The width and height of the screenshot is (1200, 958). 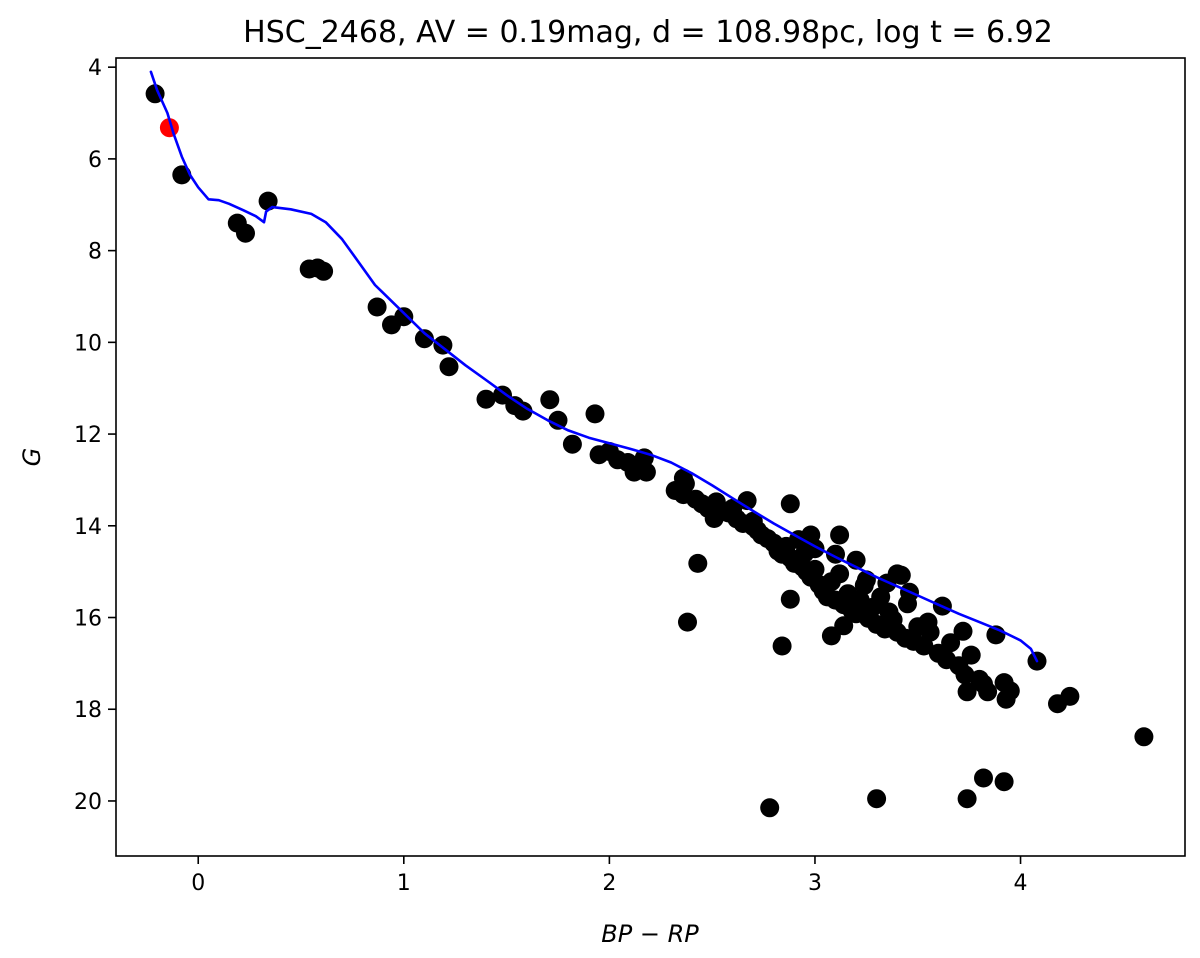 I want to click on y-tick-label: 4, so click(x=95, y=68).